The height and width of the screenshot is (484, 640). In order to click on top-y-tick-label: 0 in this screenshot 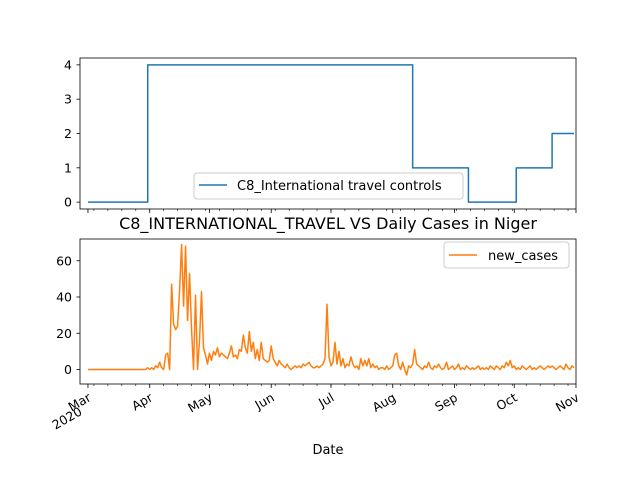, I will do `click(68, 202)`.